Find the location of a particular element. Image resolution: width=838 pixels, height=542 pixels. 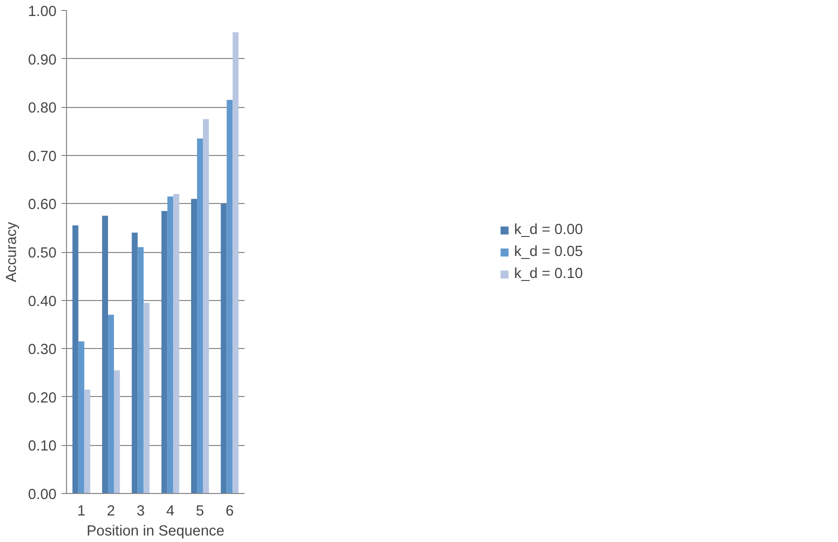

legend-label: k_d = 0.05 is located at coordinates (548, 252).